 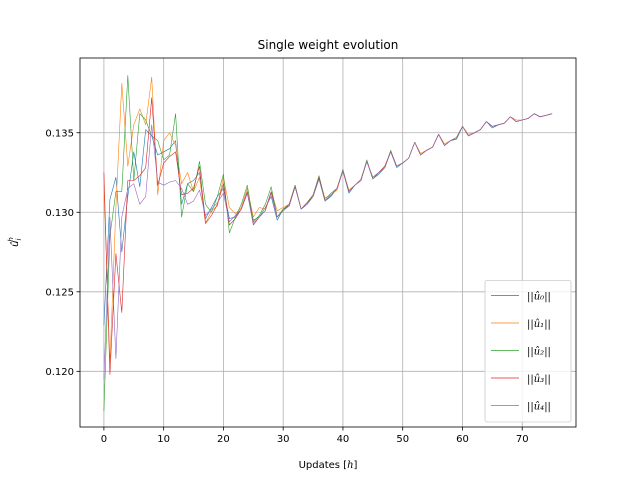 I want to click on y-tick-label: 0.135, so click(x=59, y=133).